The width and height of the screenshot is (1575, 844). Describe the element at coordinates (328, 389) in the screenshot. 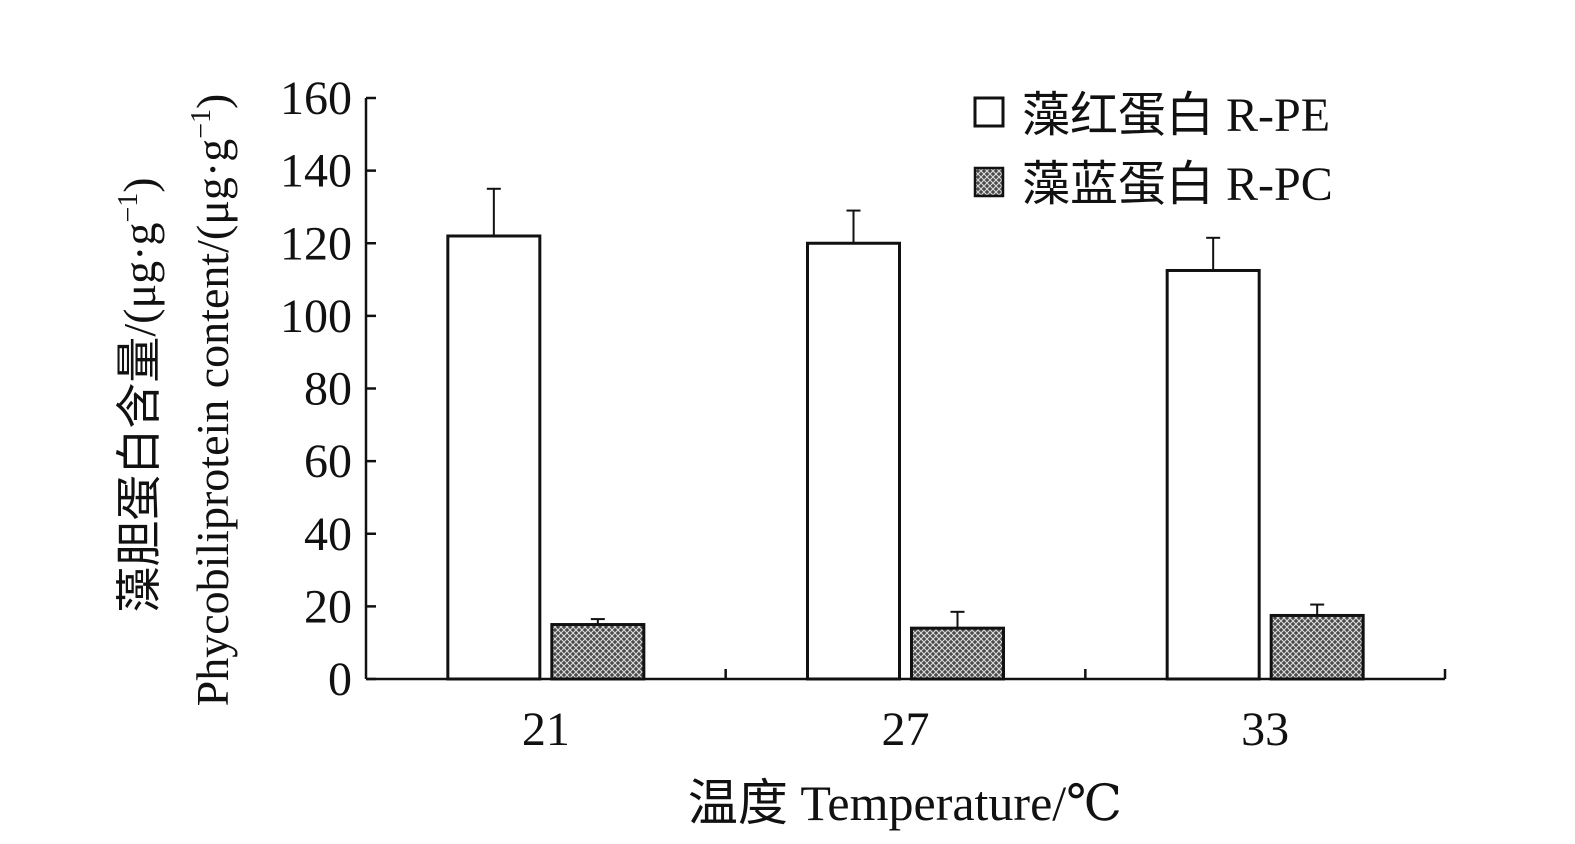

I see `y-tick-label: 80` at that location.